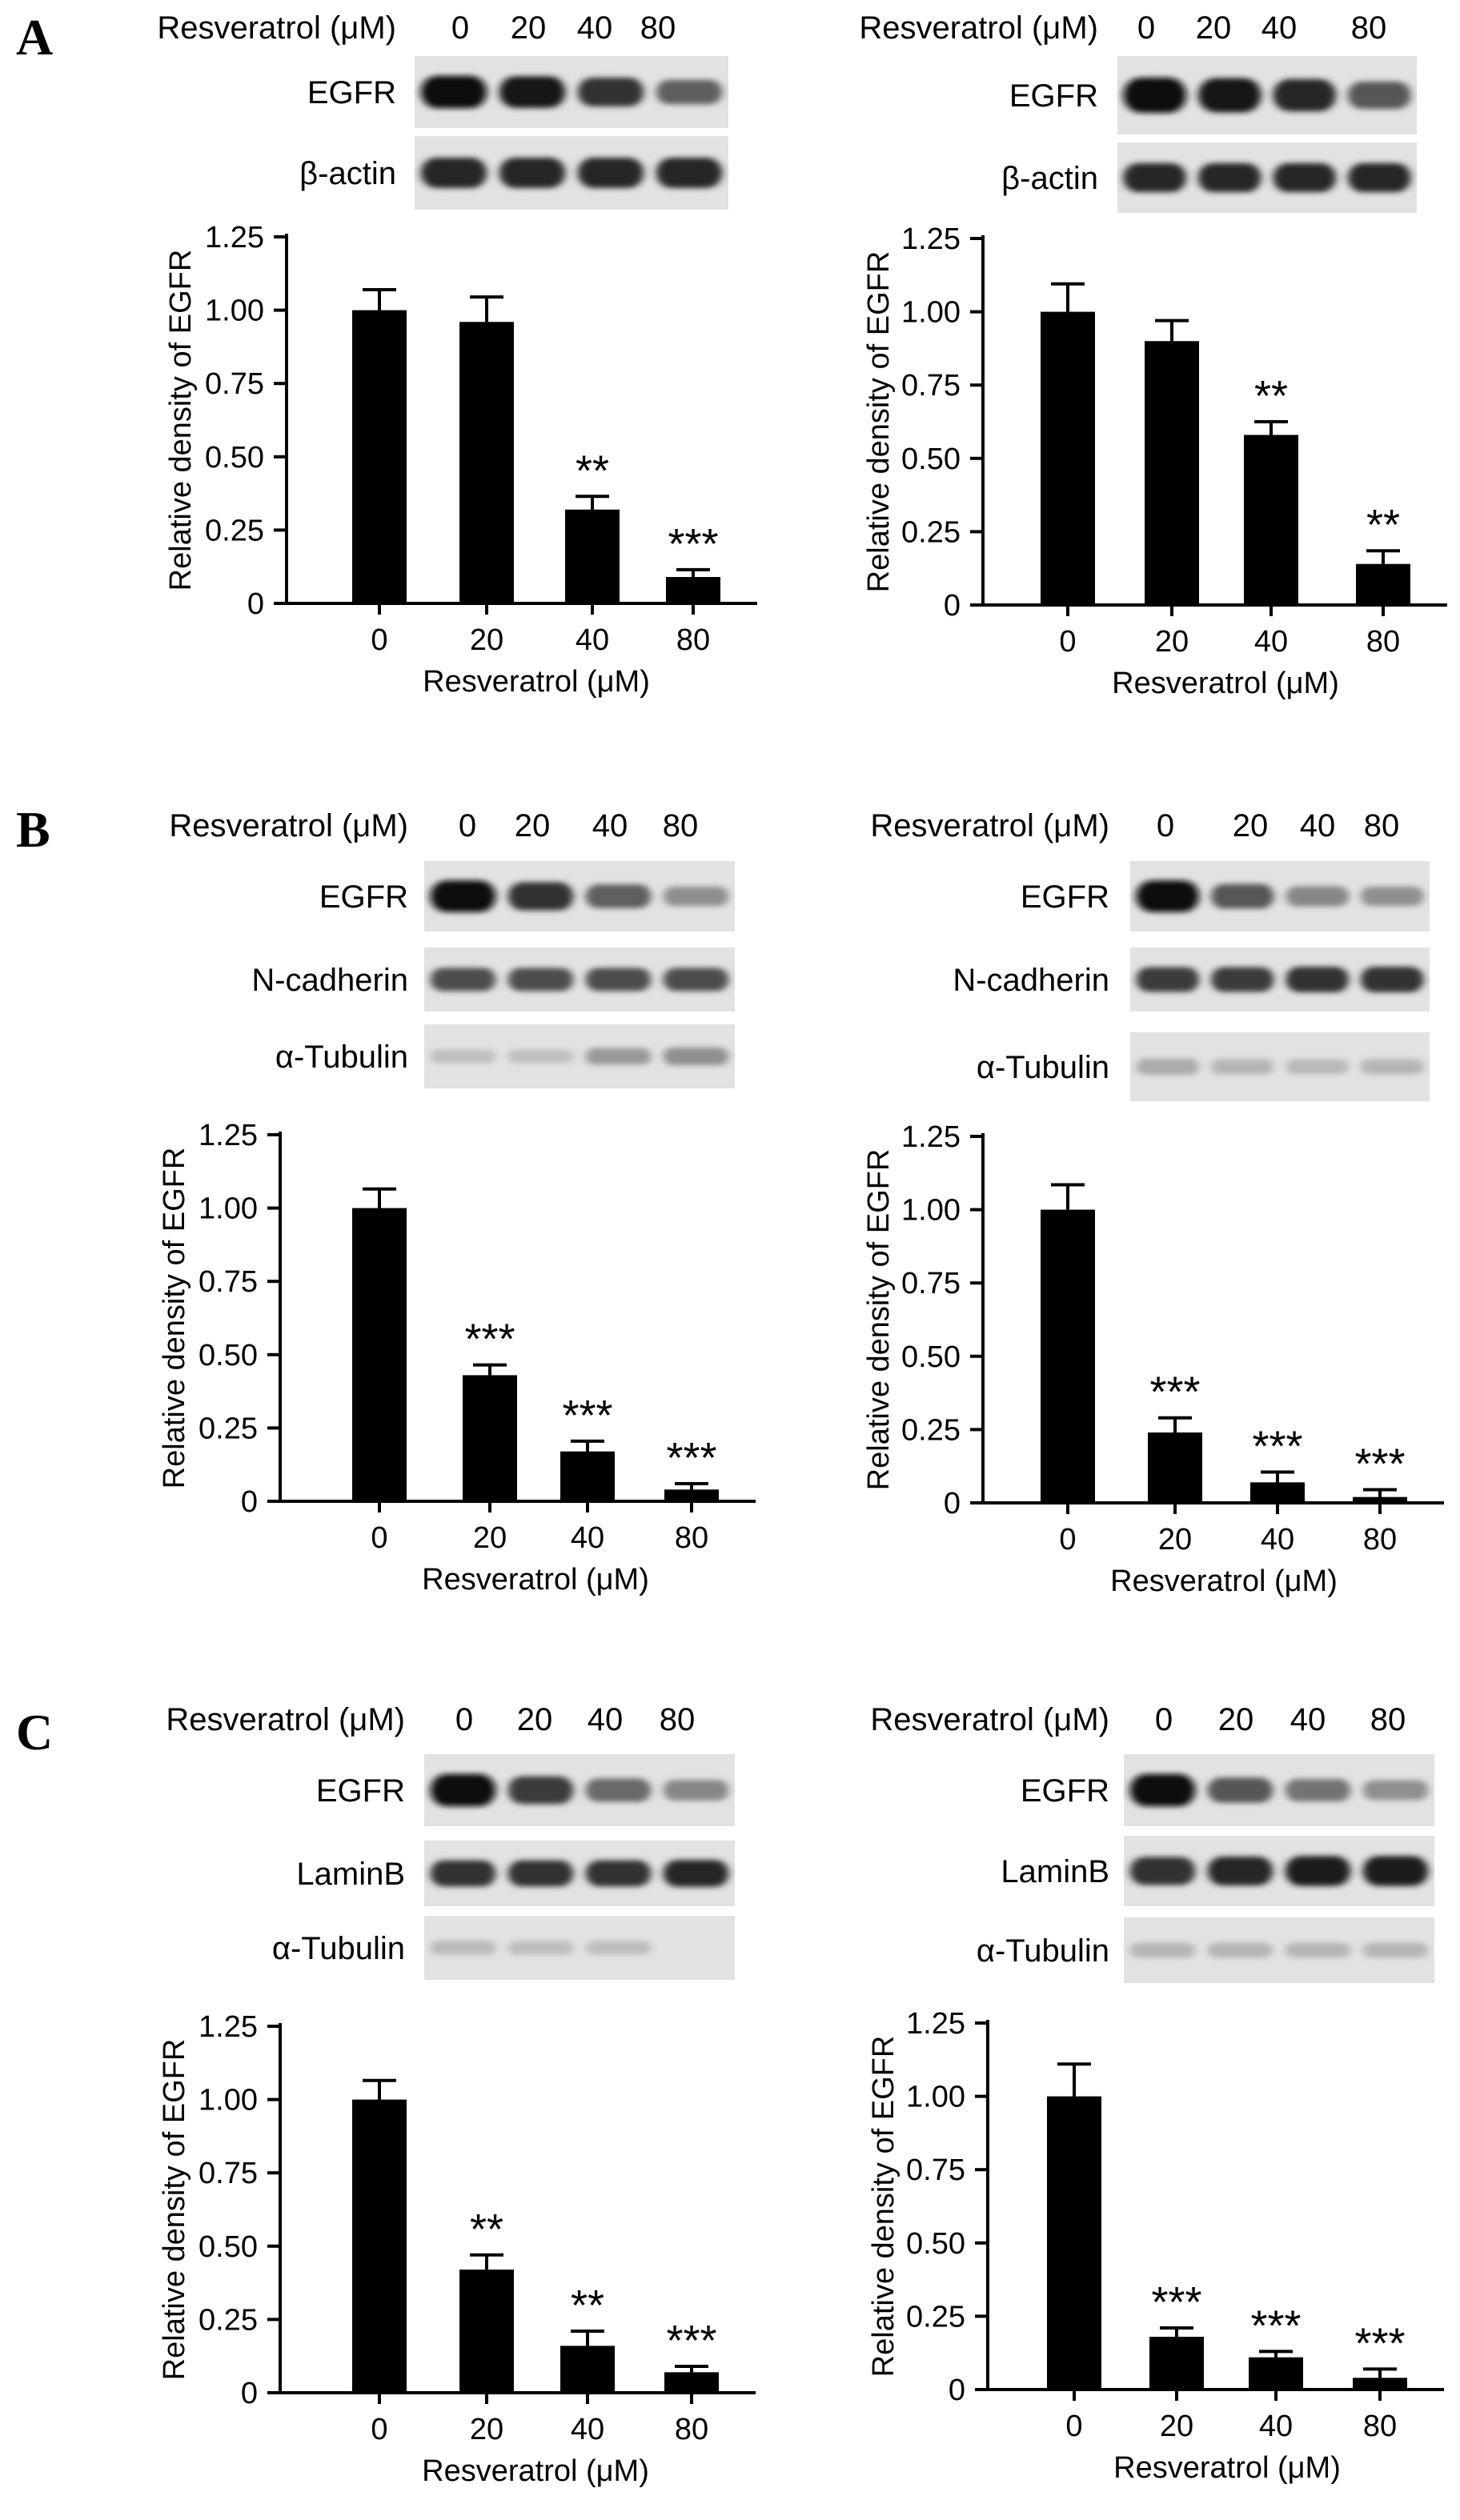 The height and width of the screenshot is (2520, 1460). I want to click on blot-row-label: α-Tubulin, so click(1043, 1067).